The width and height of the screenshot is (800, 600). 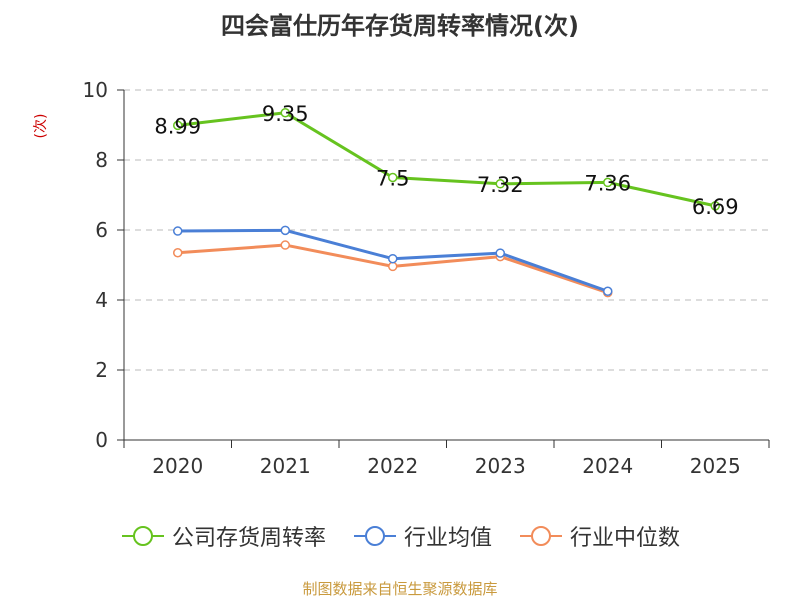 I want to click on legend-label-industry-median: 行业中位数, so click(x=625, y=538).